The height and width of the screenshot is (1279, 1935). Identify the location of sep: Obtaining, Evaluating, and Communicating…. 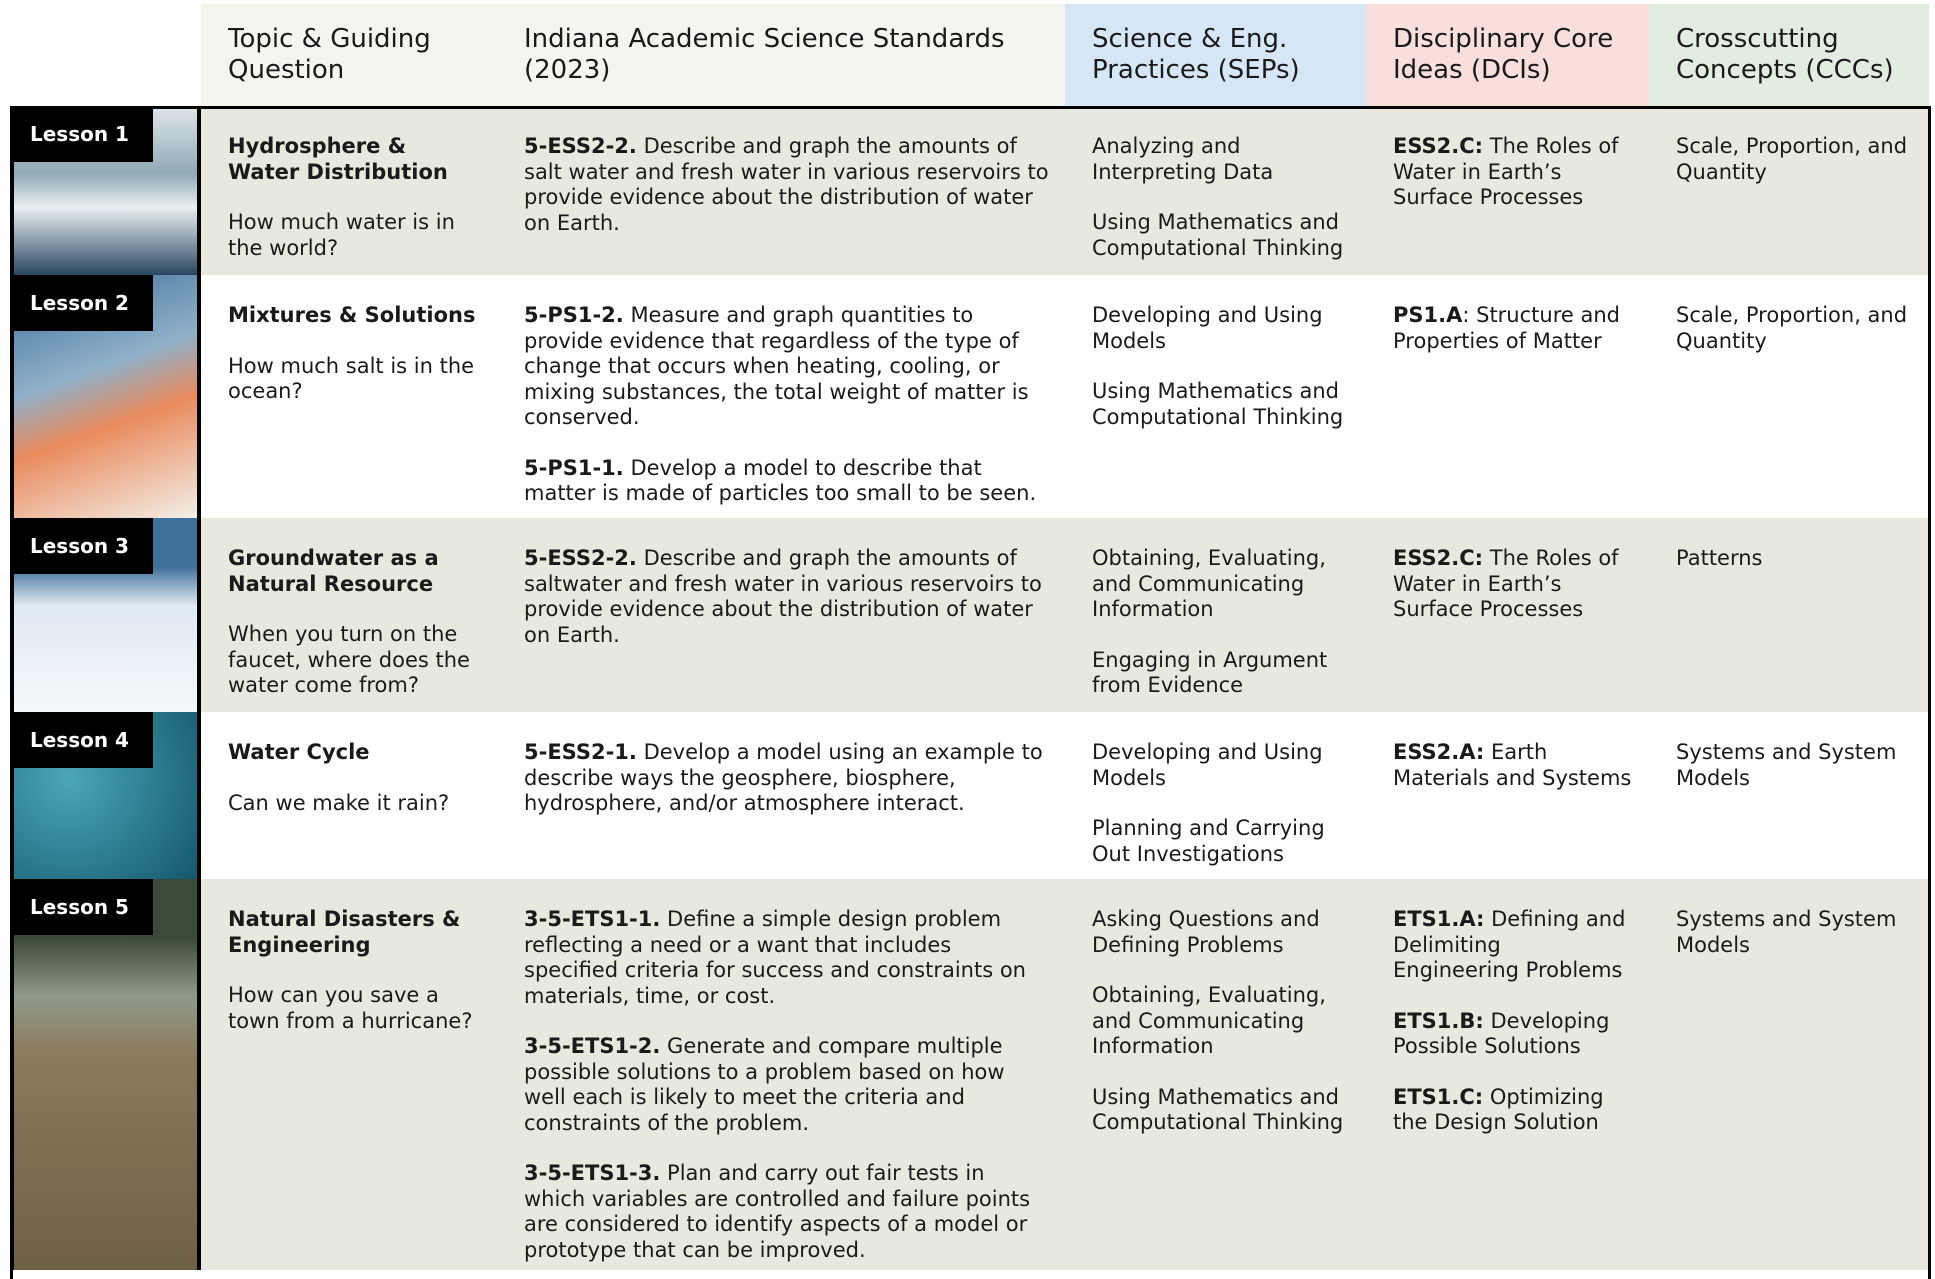
(1209, 583).